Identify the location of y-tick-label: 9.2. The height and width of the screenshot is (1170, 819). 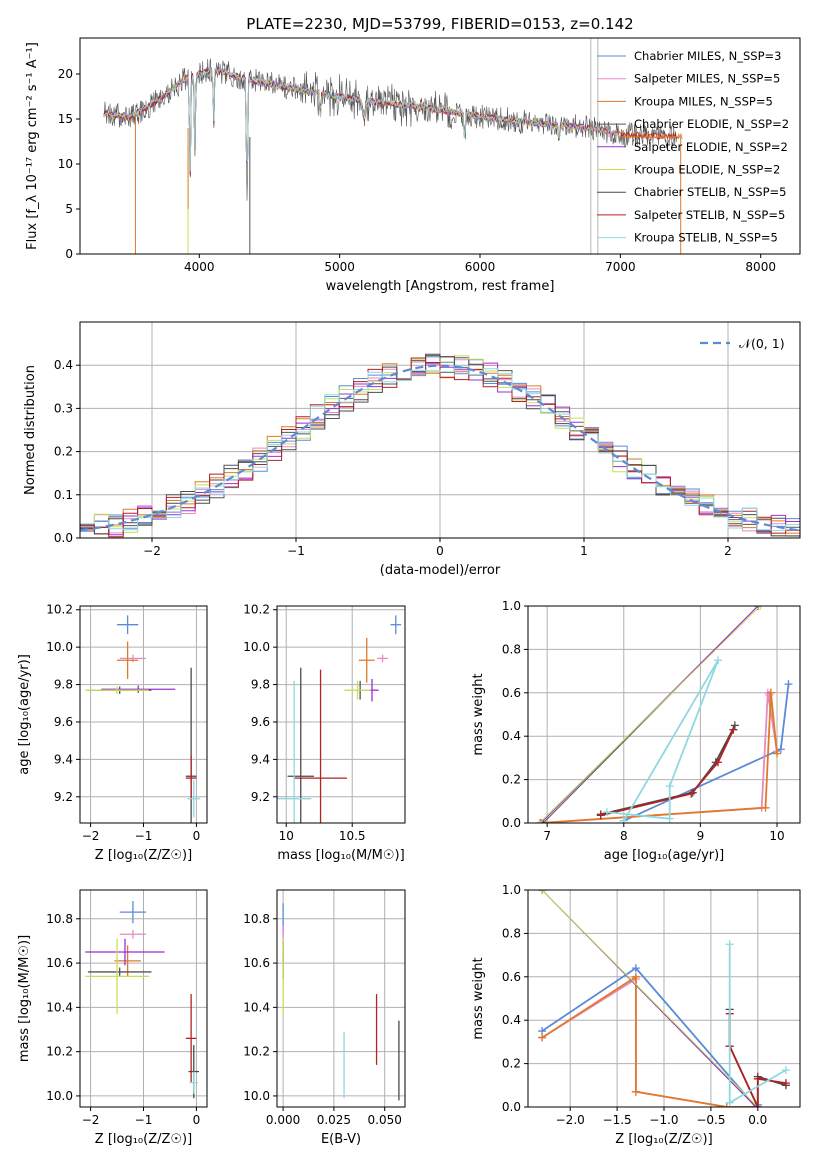
(260, 797).